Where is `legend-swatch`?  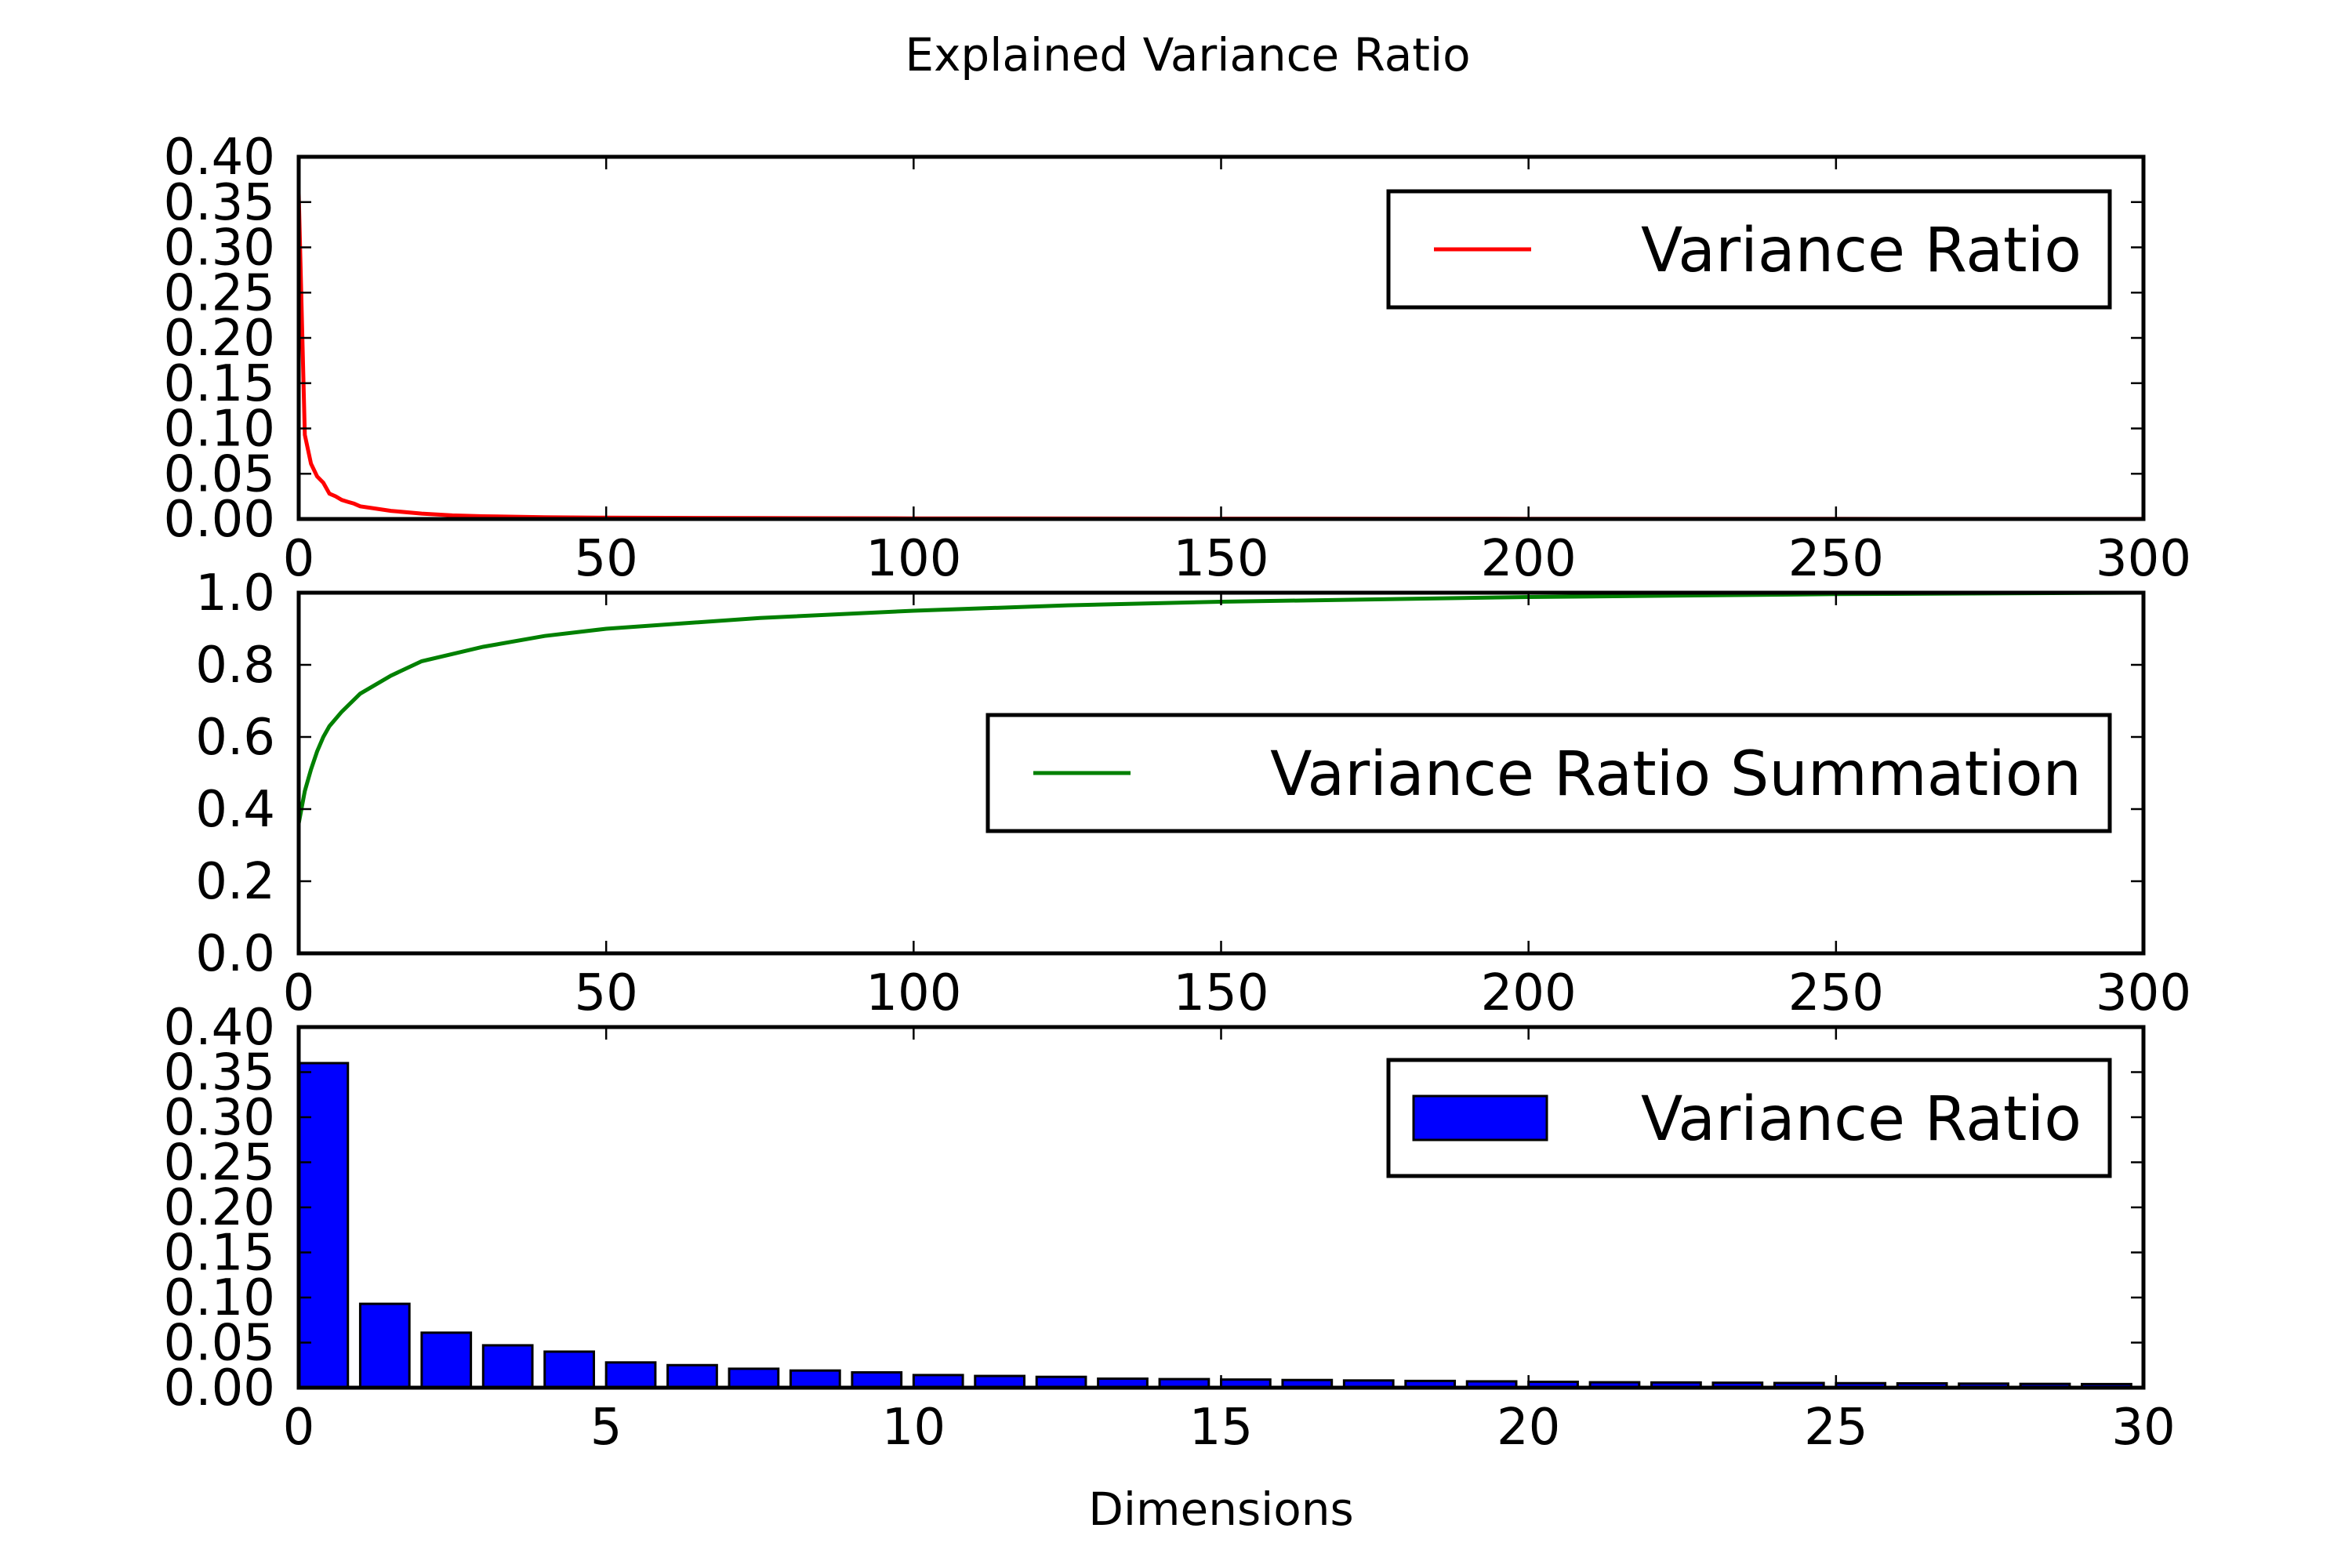 legend-swatch is located at coordinates (1480, 1118).